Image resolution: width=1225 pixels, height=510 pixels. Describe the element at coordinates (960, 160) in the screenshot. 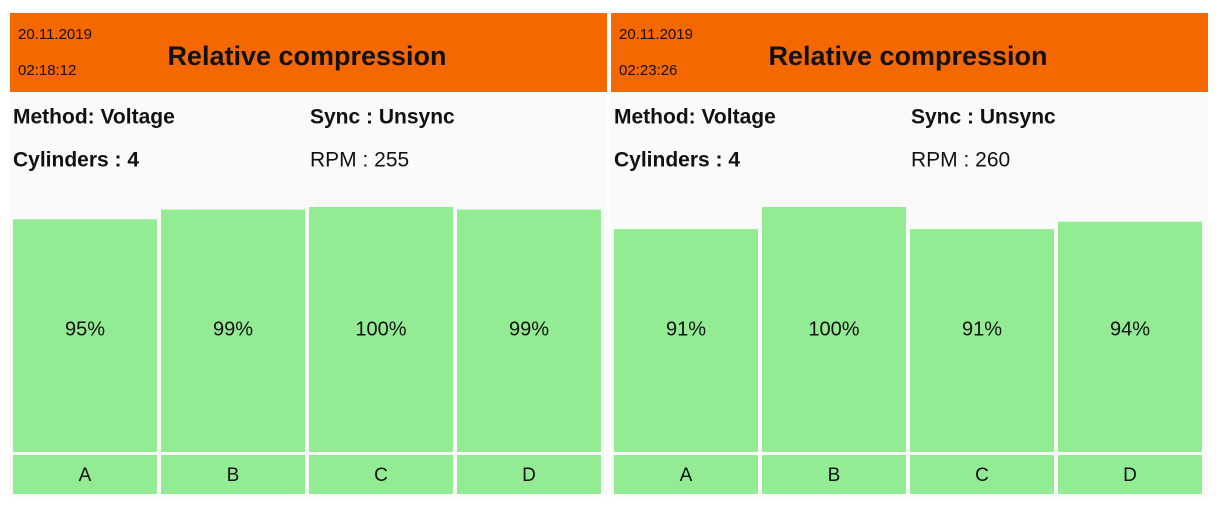

I see `rpm: RPM : 260` at that location.